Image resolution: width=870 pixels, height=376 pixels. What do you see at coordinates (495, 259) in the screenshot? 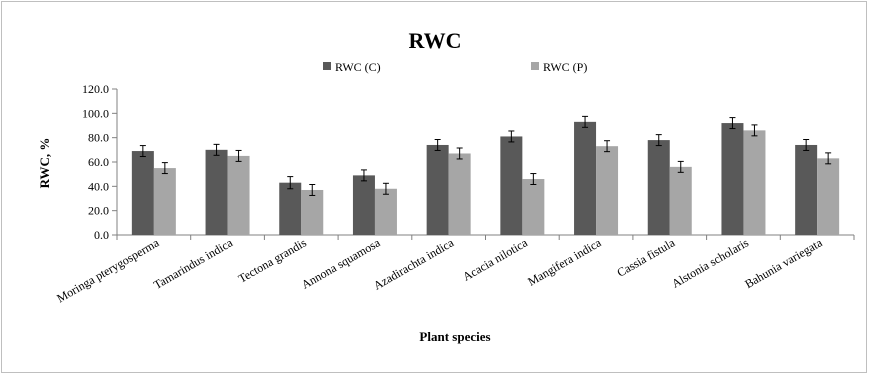
I see `x-tick-label: Acacia nilotica` at bounding box center [495, 259].